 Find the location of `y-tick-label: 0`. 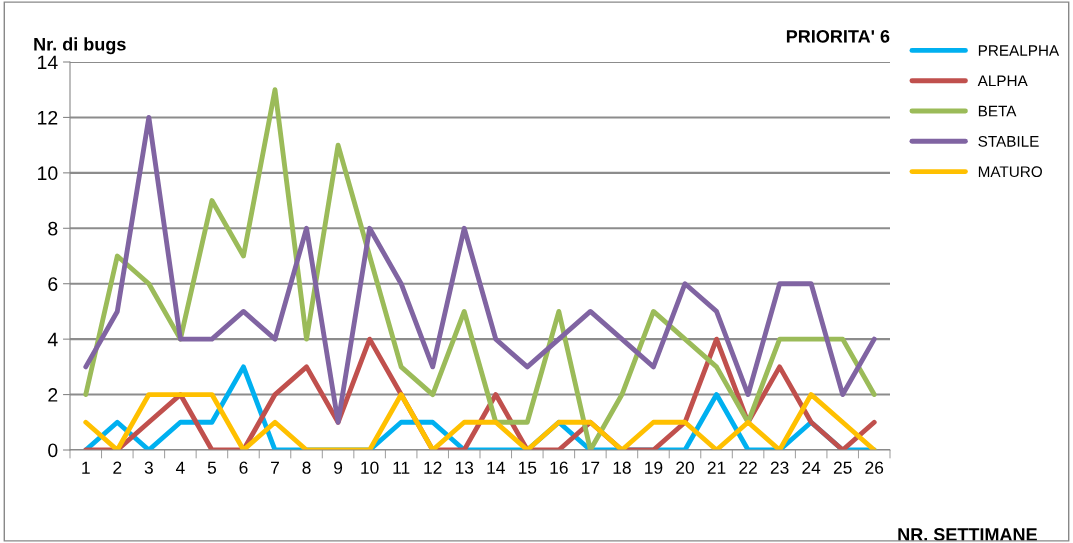

y-tick-label: 0 is located at coordinates (53, 450).